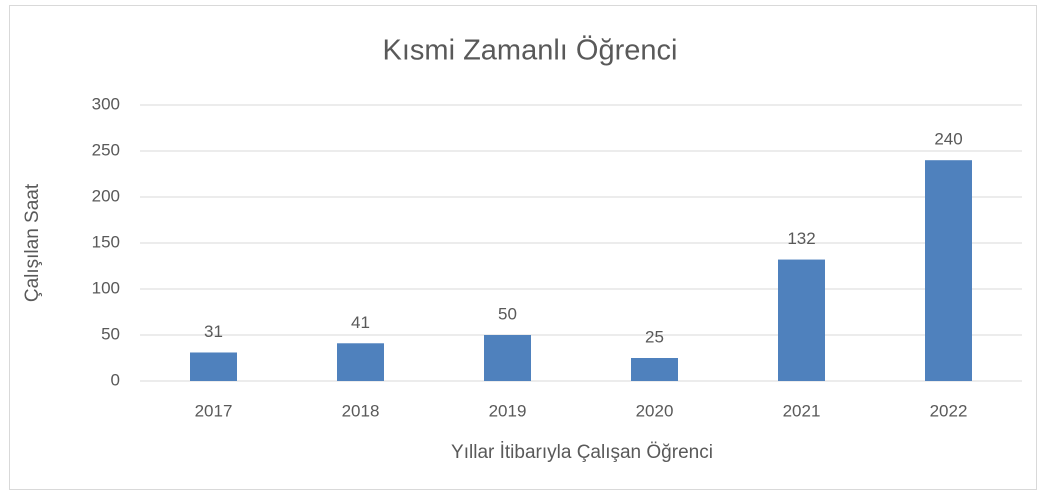 This screenshot has height=496, width=1046. Describe the element at coordinates (655, 410) in the screenshot. I see `x-tick-label: 2020` at that location.